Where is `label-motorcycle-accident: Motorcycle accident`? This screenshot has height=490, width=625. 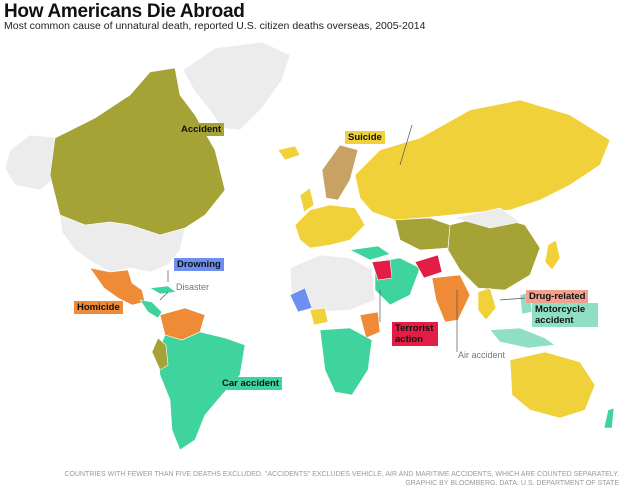
label-motorcycle-accident: Motorcycle accident is located at coordinates (565, 315).